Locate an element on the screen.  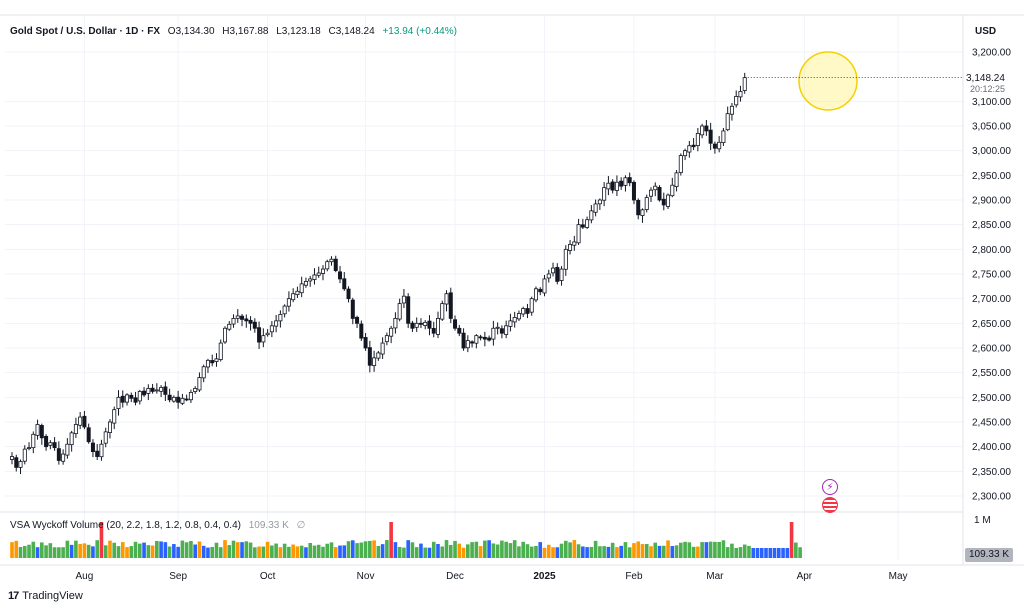
y-tick-label: 3,100.00 is located at coordinates (991, 102).